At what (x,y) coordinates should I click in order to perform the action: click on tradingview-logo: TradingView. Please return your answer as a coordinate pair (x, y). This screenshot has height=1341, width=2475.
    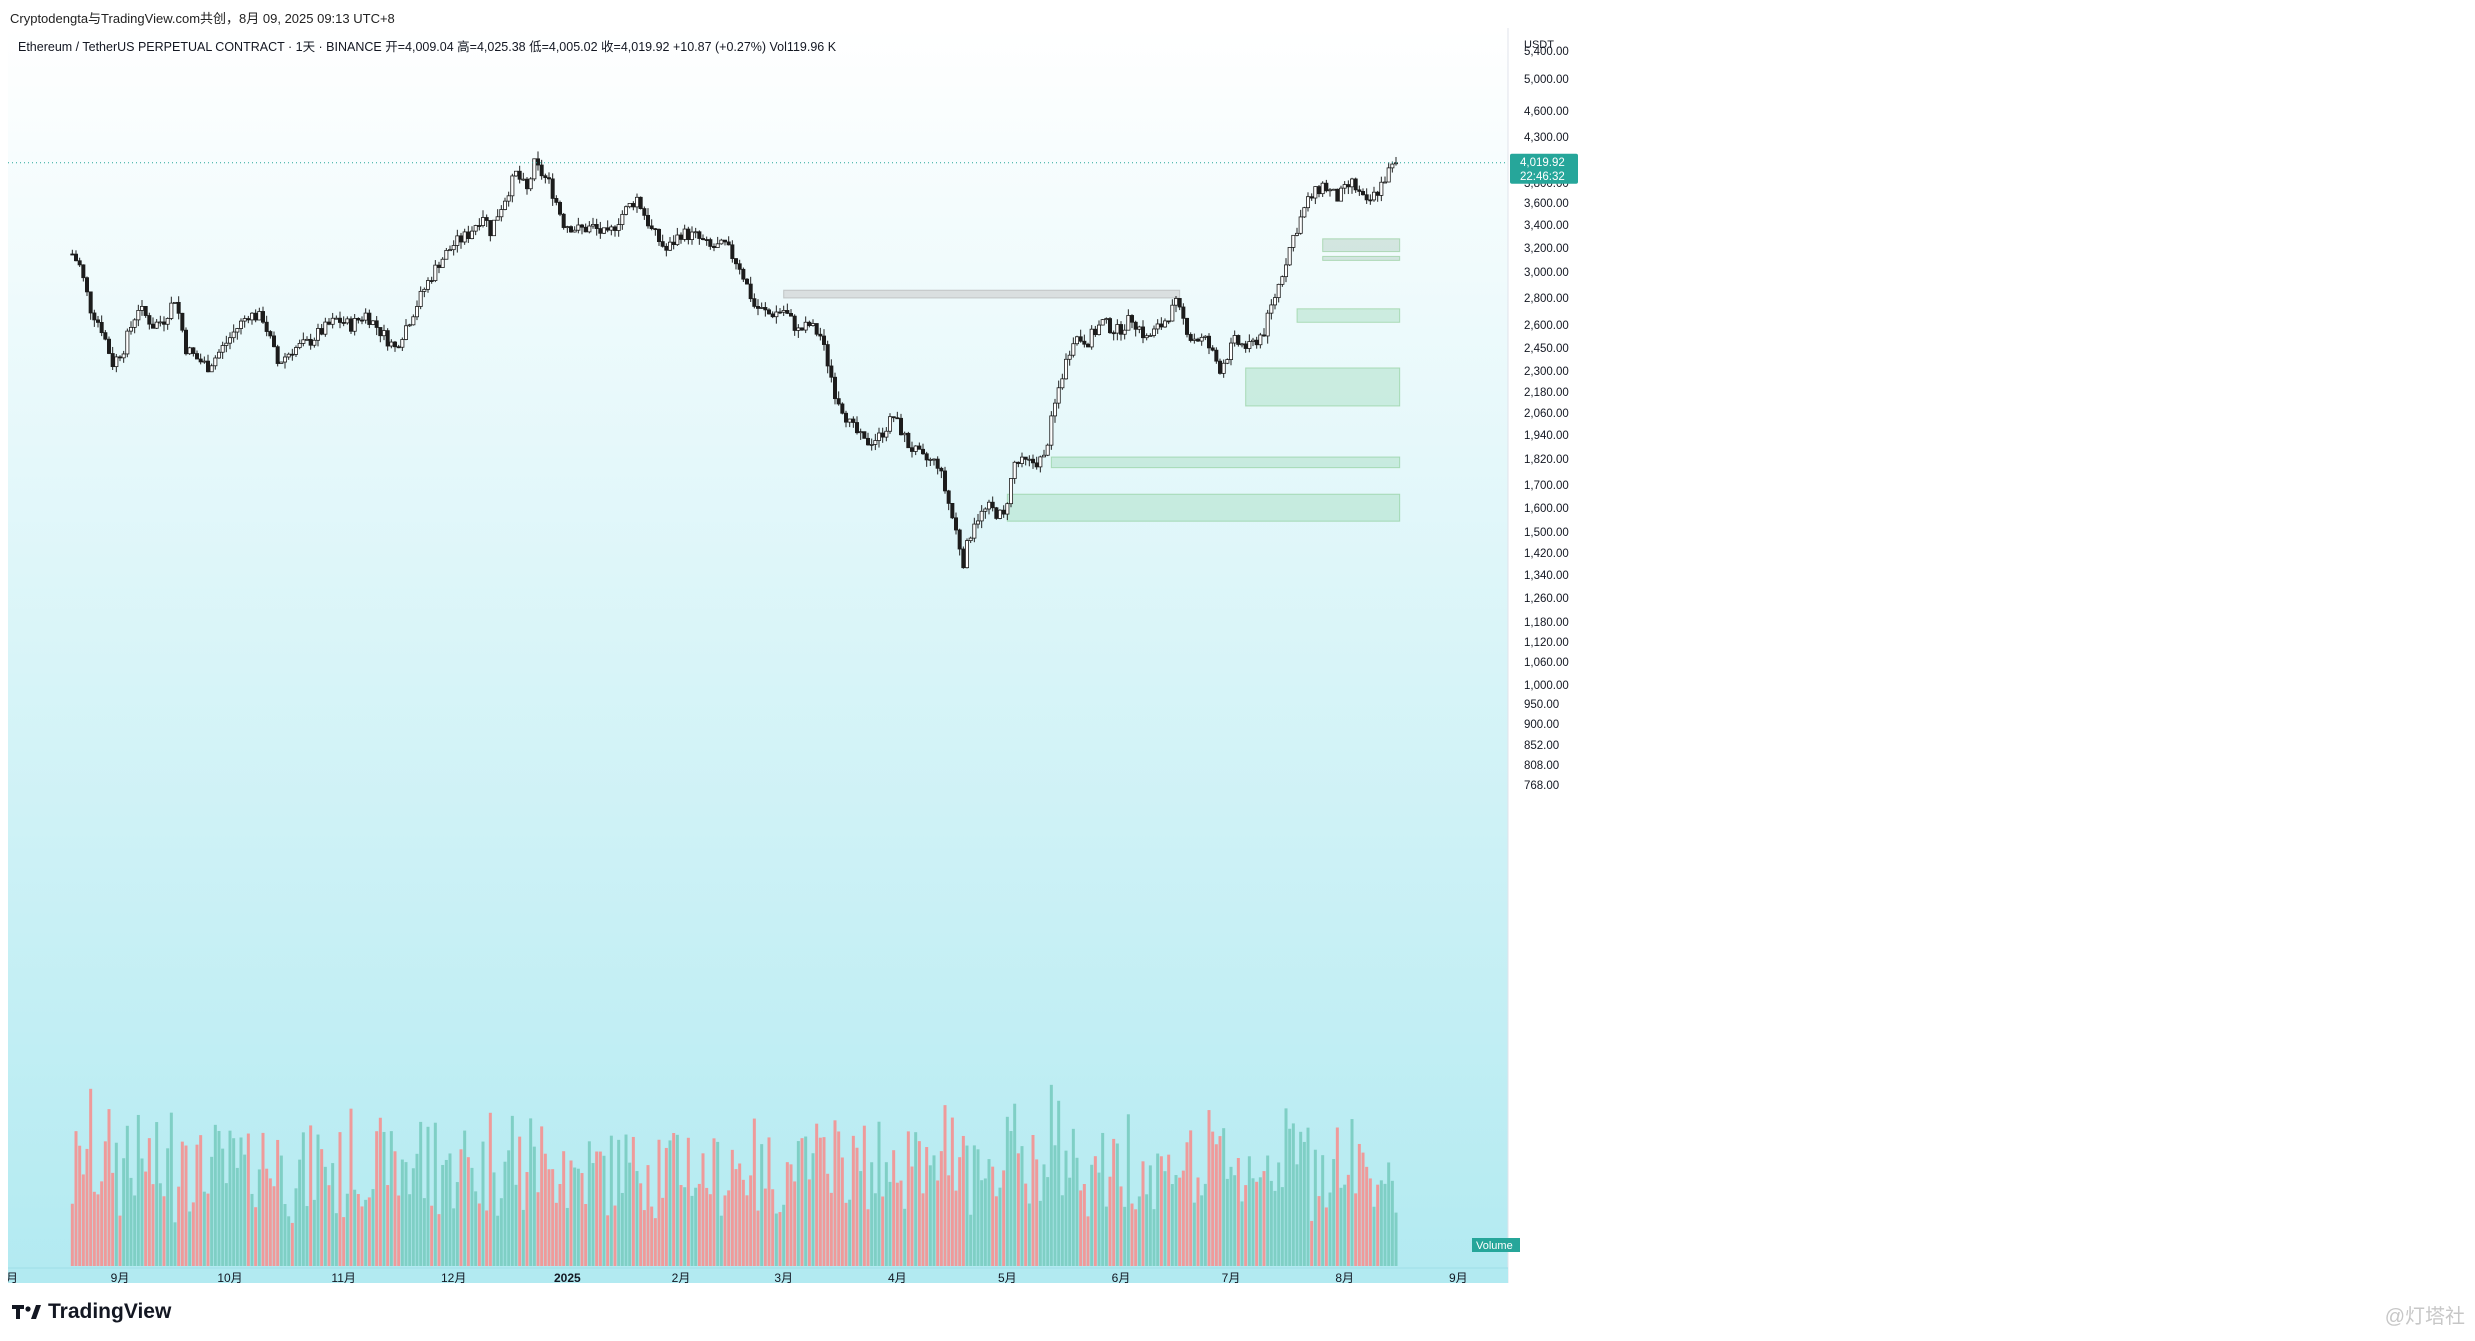
    Looking at the image, I should click on (91, 1312).